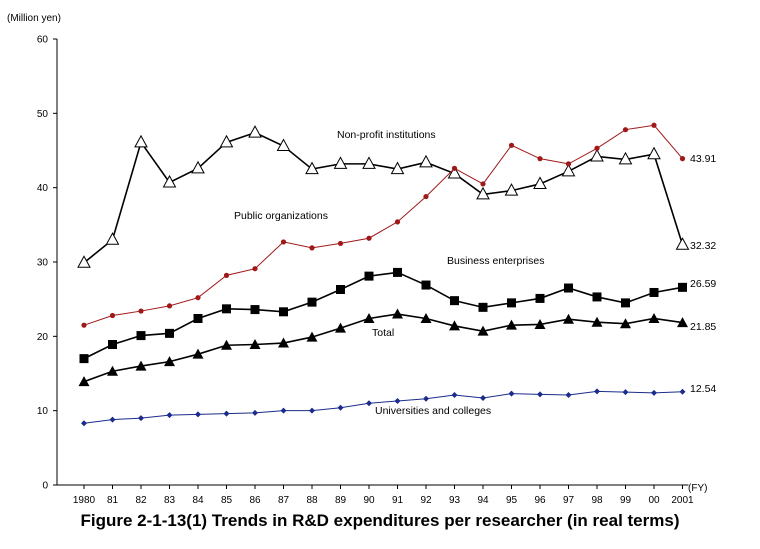  What do you see at coordinates (141, 500) in the screenshot?
I see `x-tick-label: 82` at bounding box center [141, 500].